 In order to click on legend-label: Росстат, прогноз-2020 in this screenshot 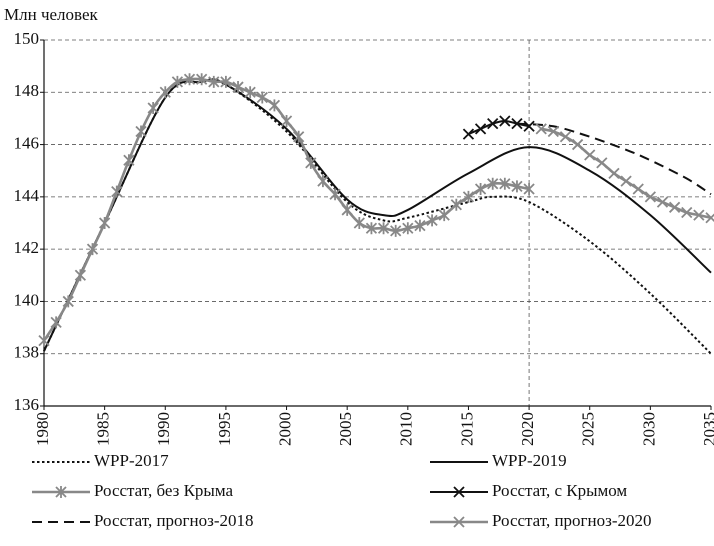, I will do `click(571, 520)`.